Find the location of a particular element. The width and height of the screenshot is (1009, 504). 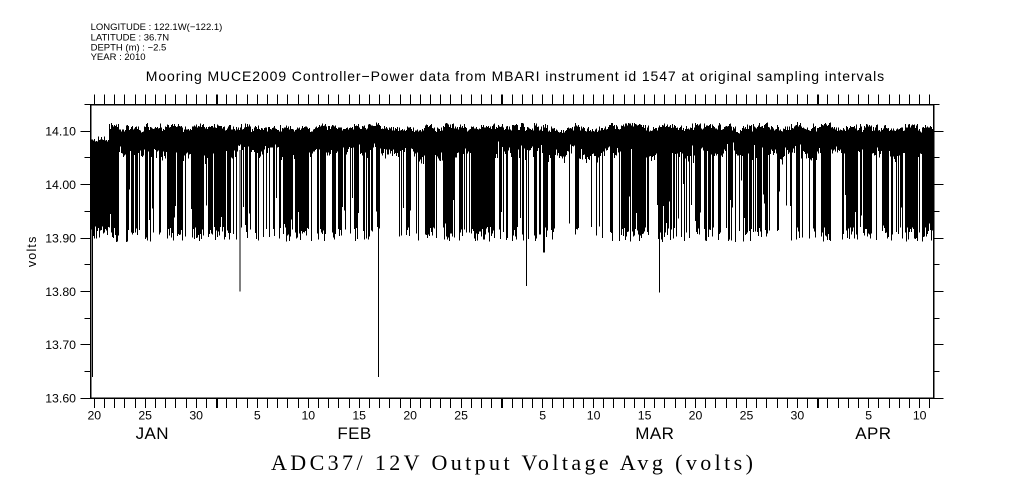

svg-text: 14.10 is located at coordinates (60, 132).